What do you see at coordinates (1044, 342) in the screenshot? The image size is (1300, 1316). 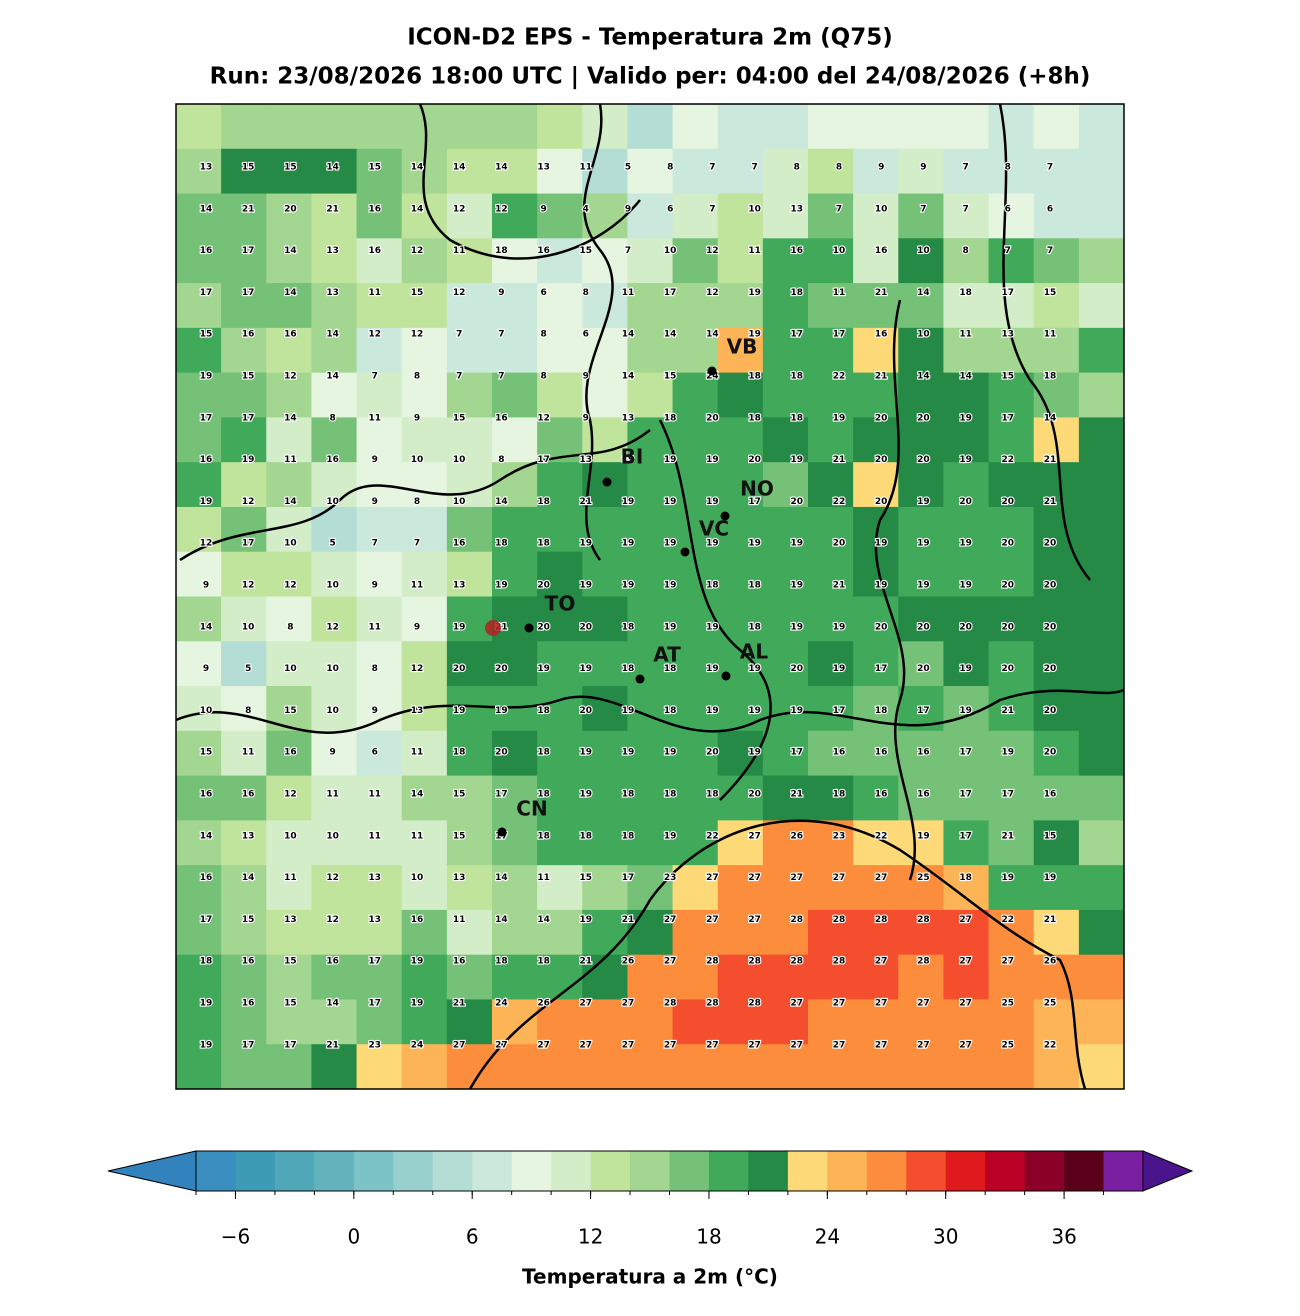 I see `border` at bounding box center [1044, 342].